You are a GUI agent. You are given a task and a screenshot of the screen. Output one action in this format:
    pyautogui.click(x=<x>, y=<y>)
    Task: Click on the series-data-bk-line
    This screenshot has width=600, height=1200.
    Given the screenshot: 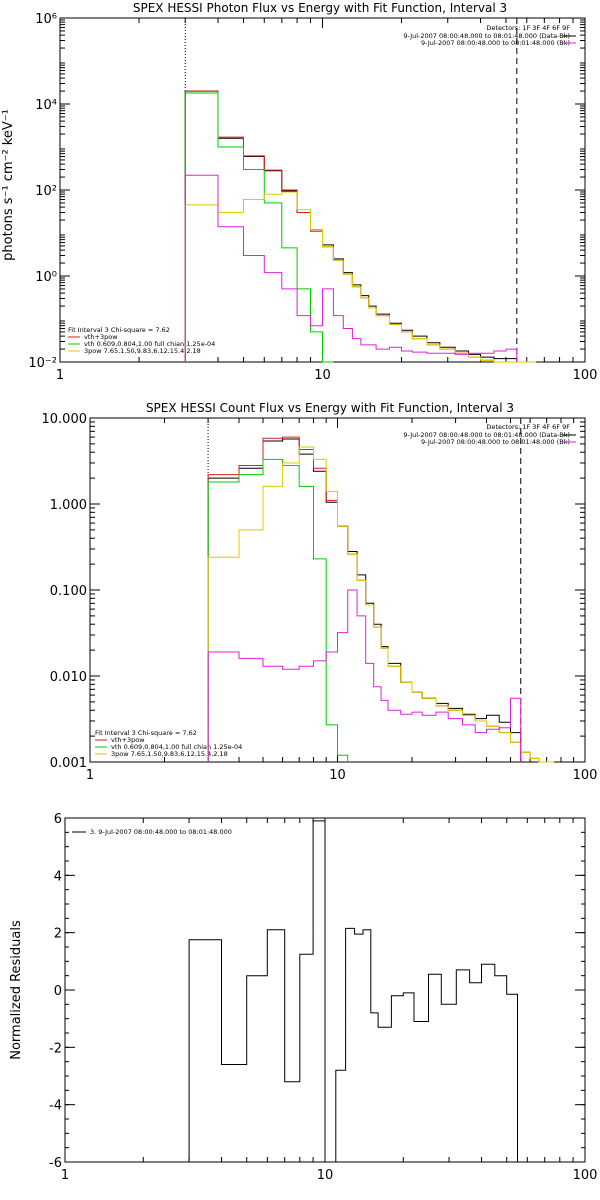 What is the action you would take?
    pyautogui.click(x=364, y=600)
    